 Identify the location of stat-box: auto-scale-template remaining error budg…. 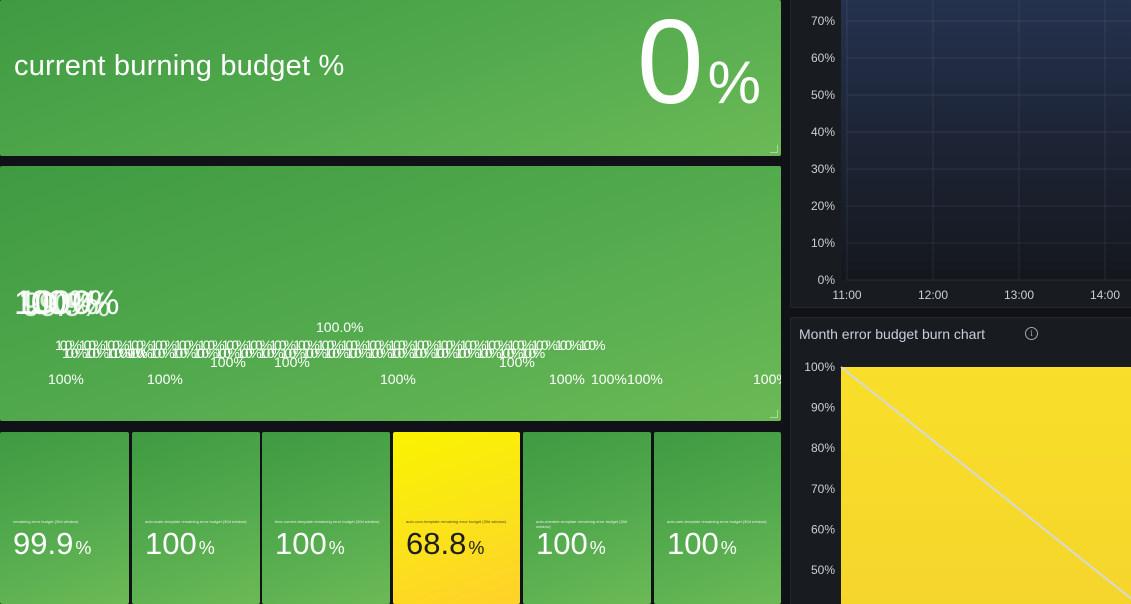
(196, 518).